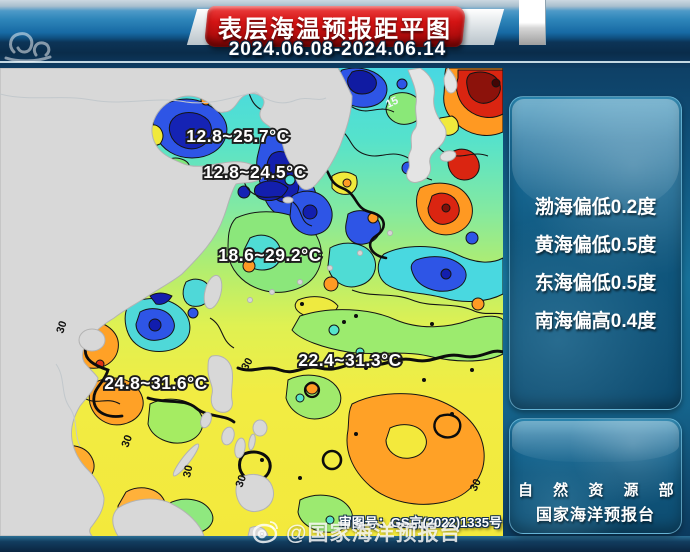  Describe the element at coordinates (324, 391) in the screenshot. I see `contour-speckles` at that location.